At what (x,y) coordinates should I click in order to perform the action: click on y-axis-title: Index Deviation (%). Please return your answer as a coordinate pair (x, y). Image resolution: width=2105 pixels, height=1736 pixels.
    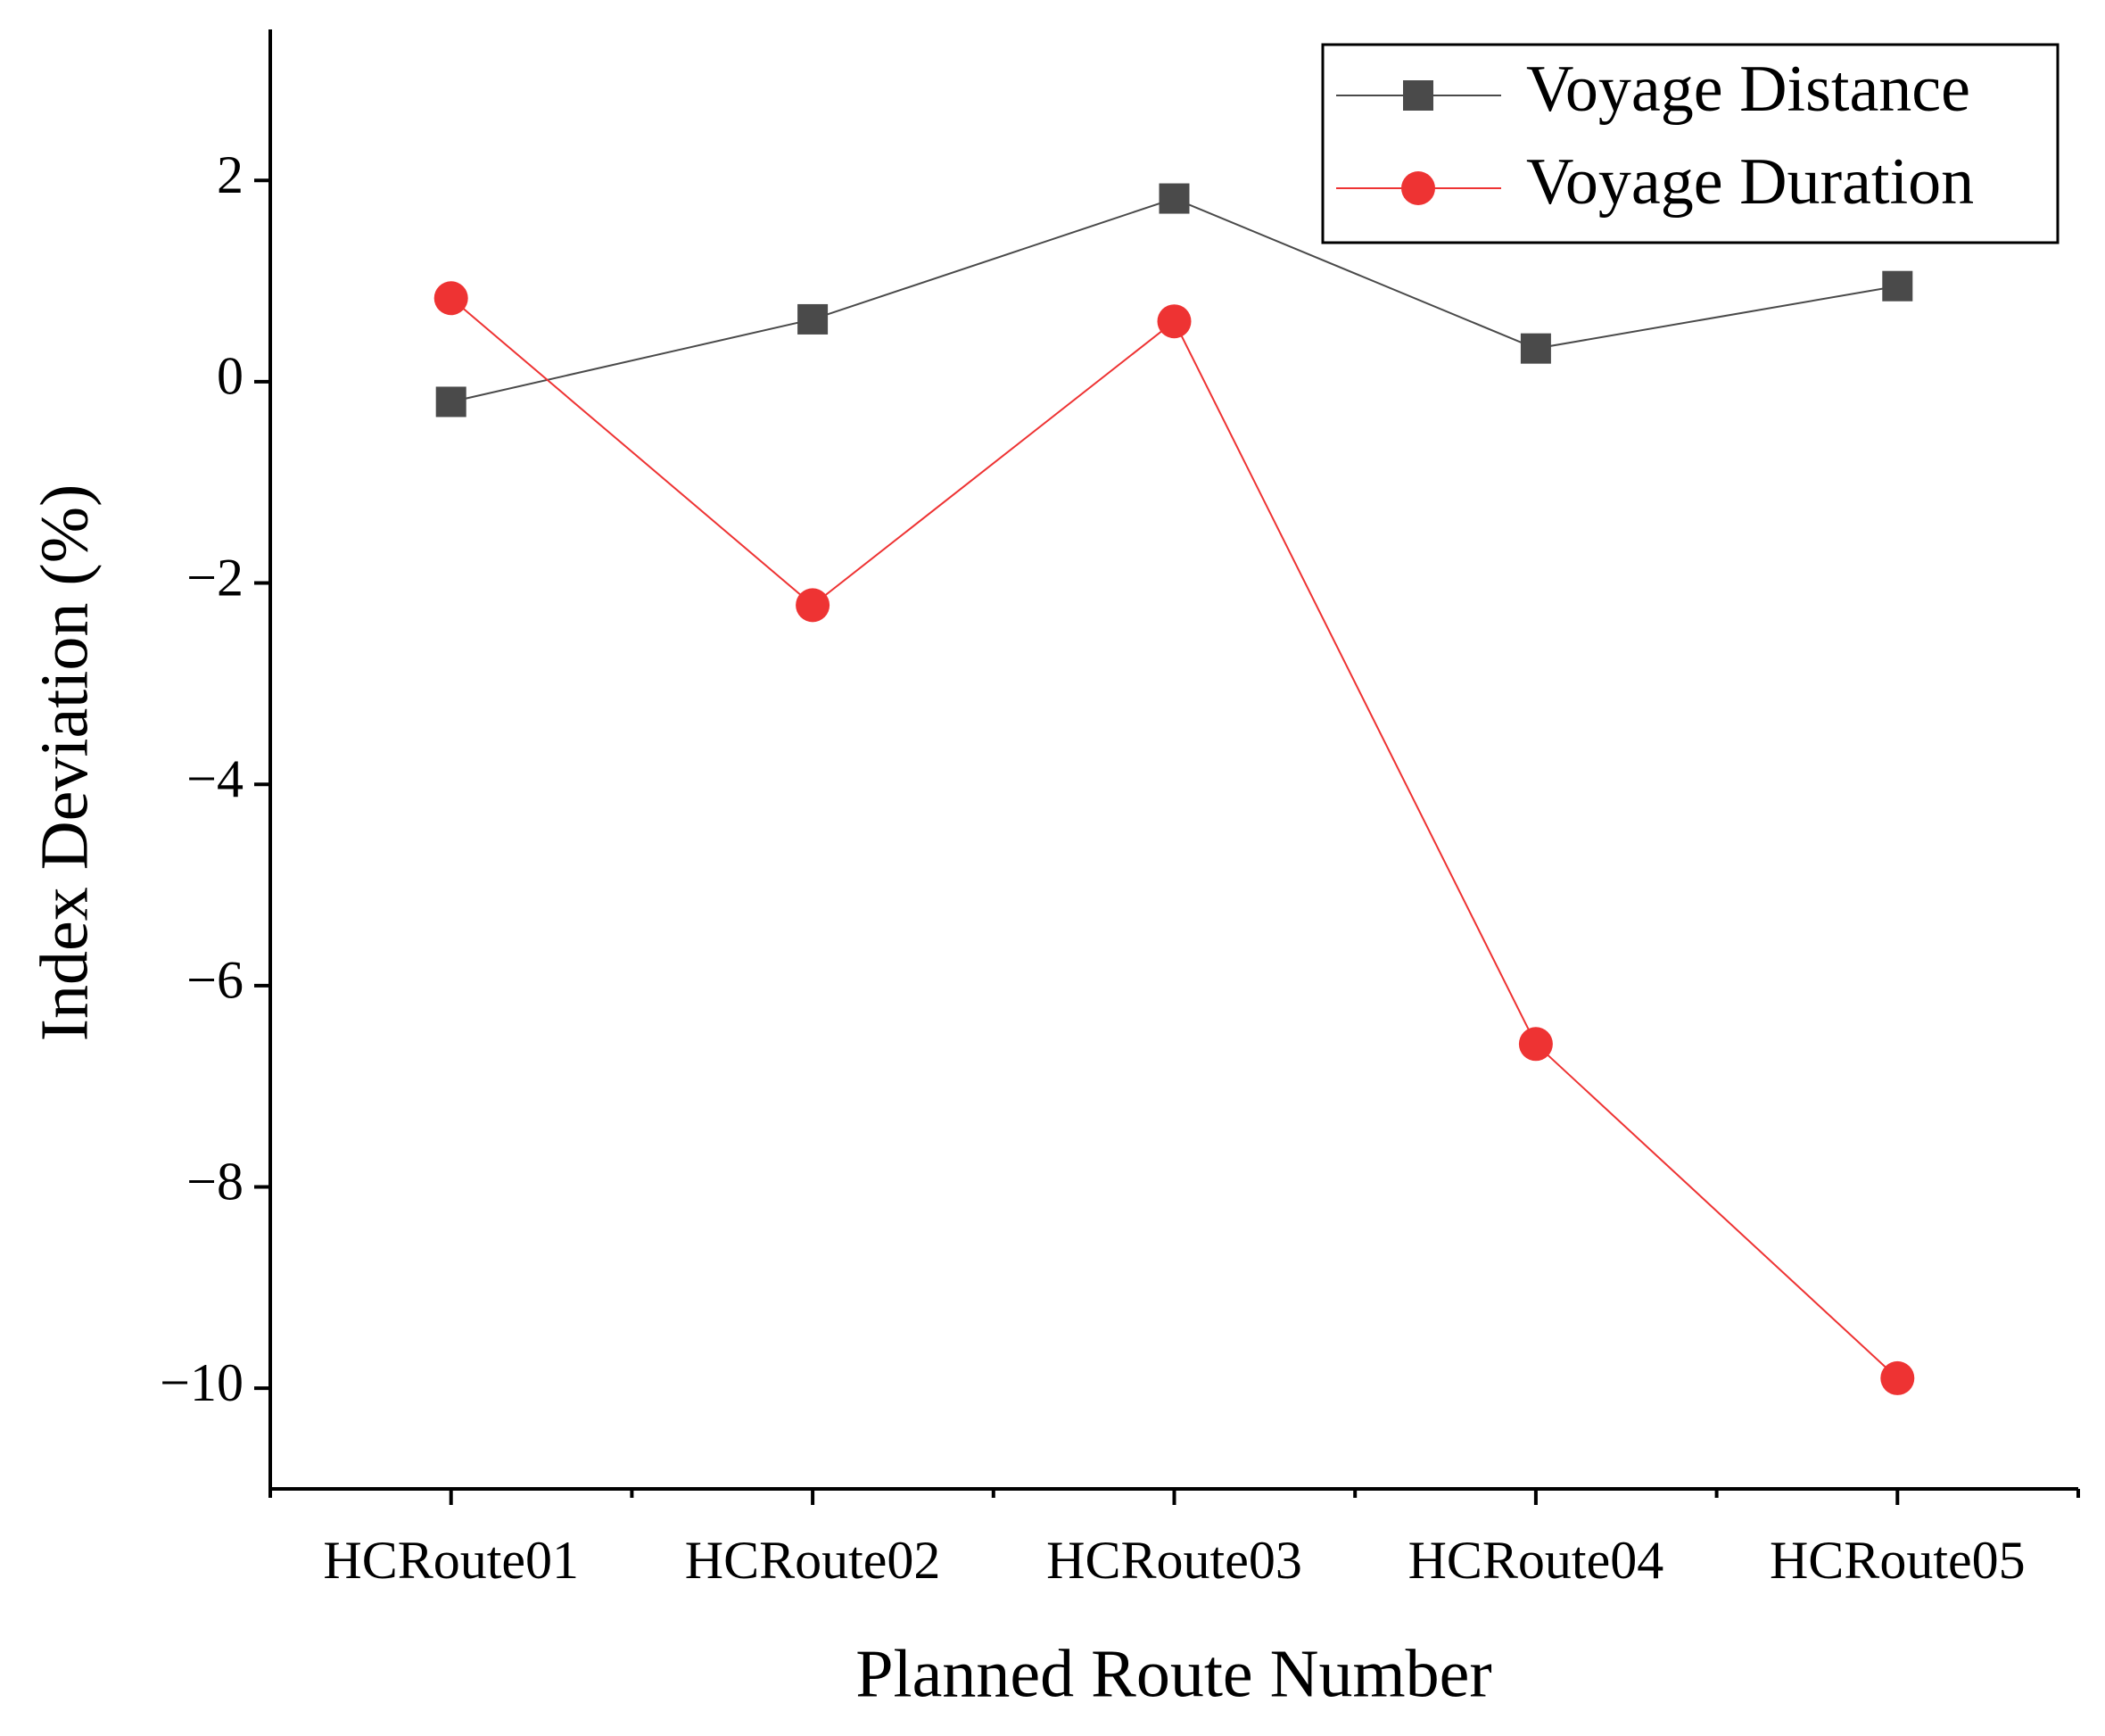
    Looking at the image, I should click on (64, 763).